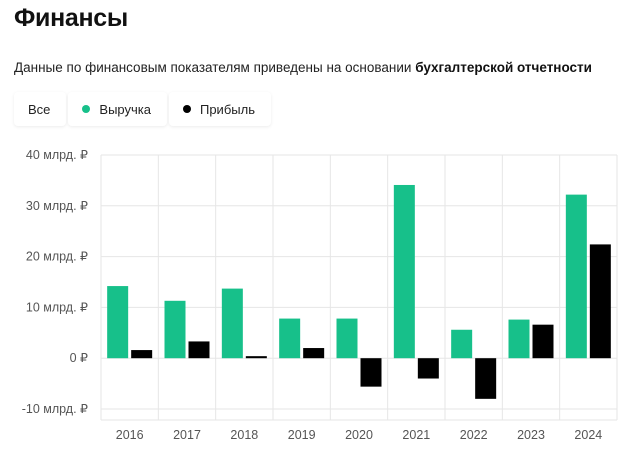 This screenshot has height=461, width=644. What do you see at coordinates (416, 435) in the screenshot?
I see `x-tick-label-2021: 2021` at bounding box center [416, 435].